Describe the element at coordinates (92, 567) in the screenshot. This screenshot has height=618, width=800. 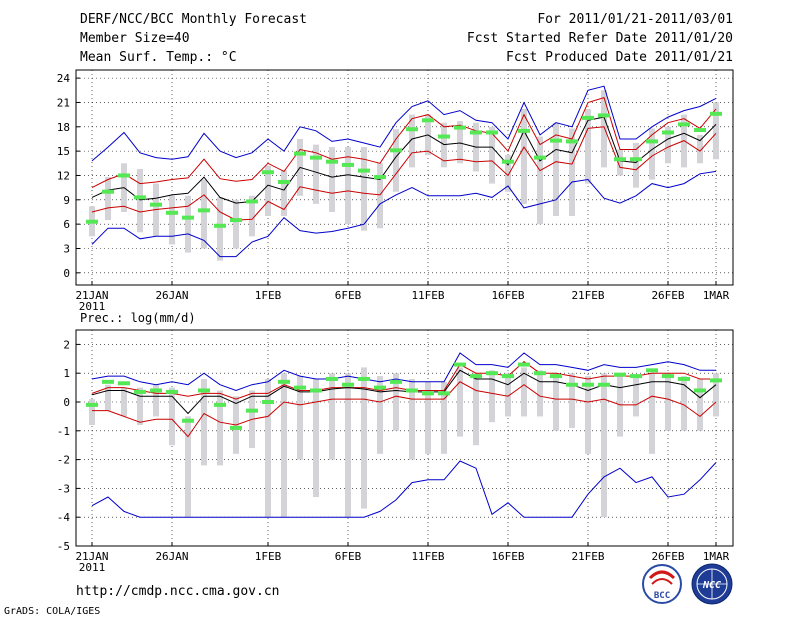
I see `x-year-label: 2011` at that location.